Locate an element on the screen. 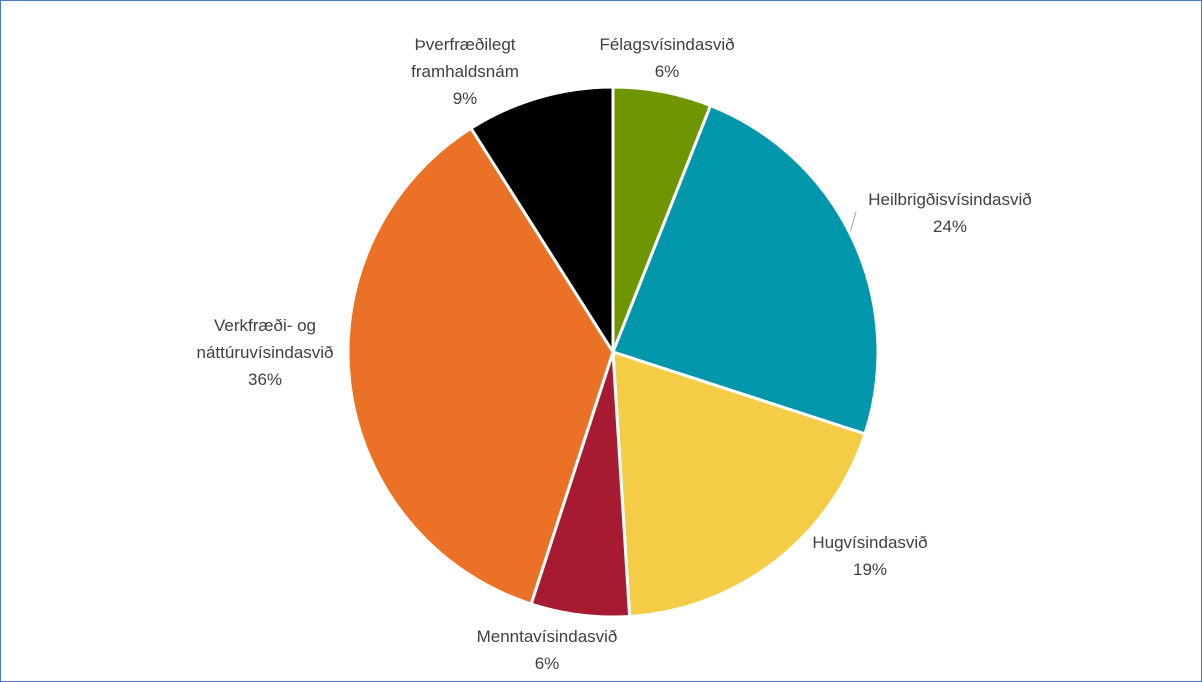 This screenshot has width=1202, height=682. value-label: 36% is located at coordinates (265, 379).